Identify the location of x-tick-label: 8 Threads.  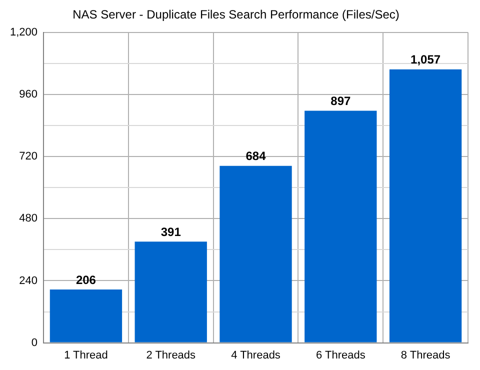
(425, 355).